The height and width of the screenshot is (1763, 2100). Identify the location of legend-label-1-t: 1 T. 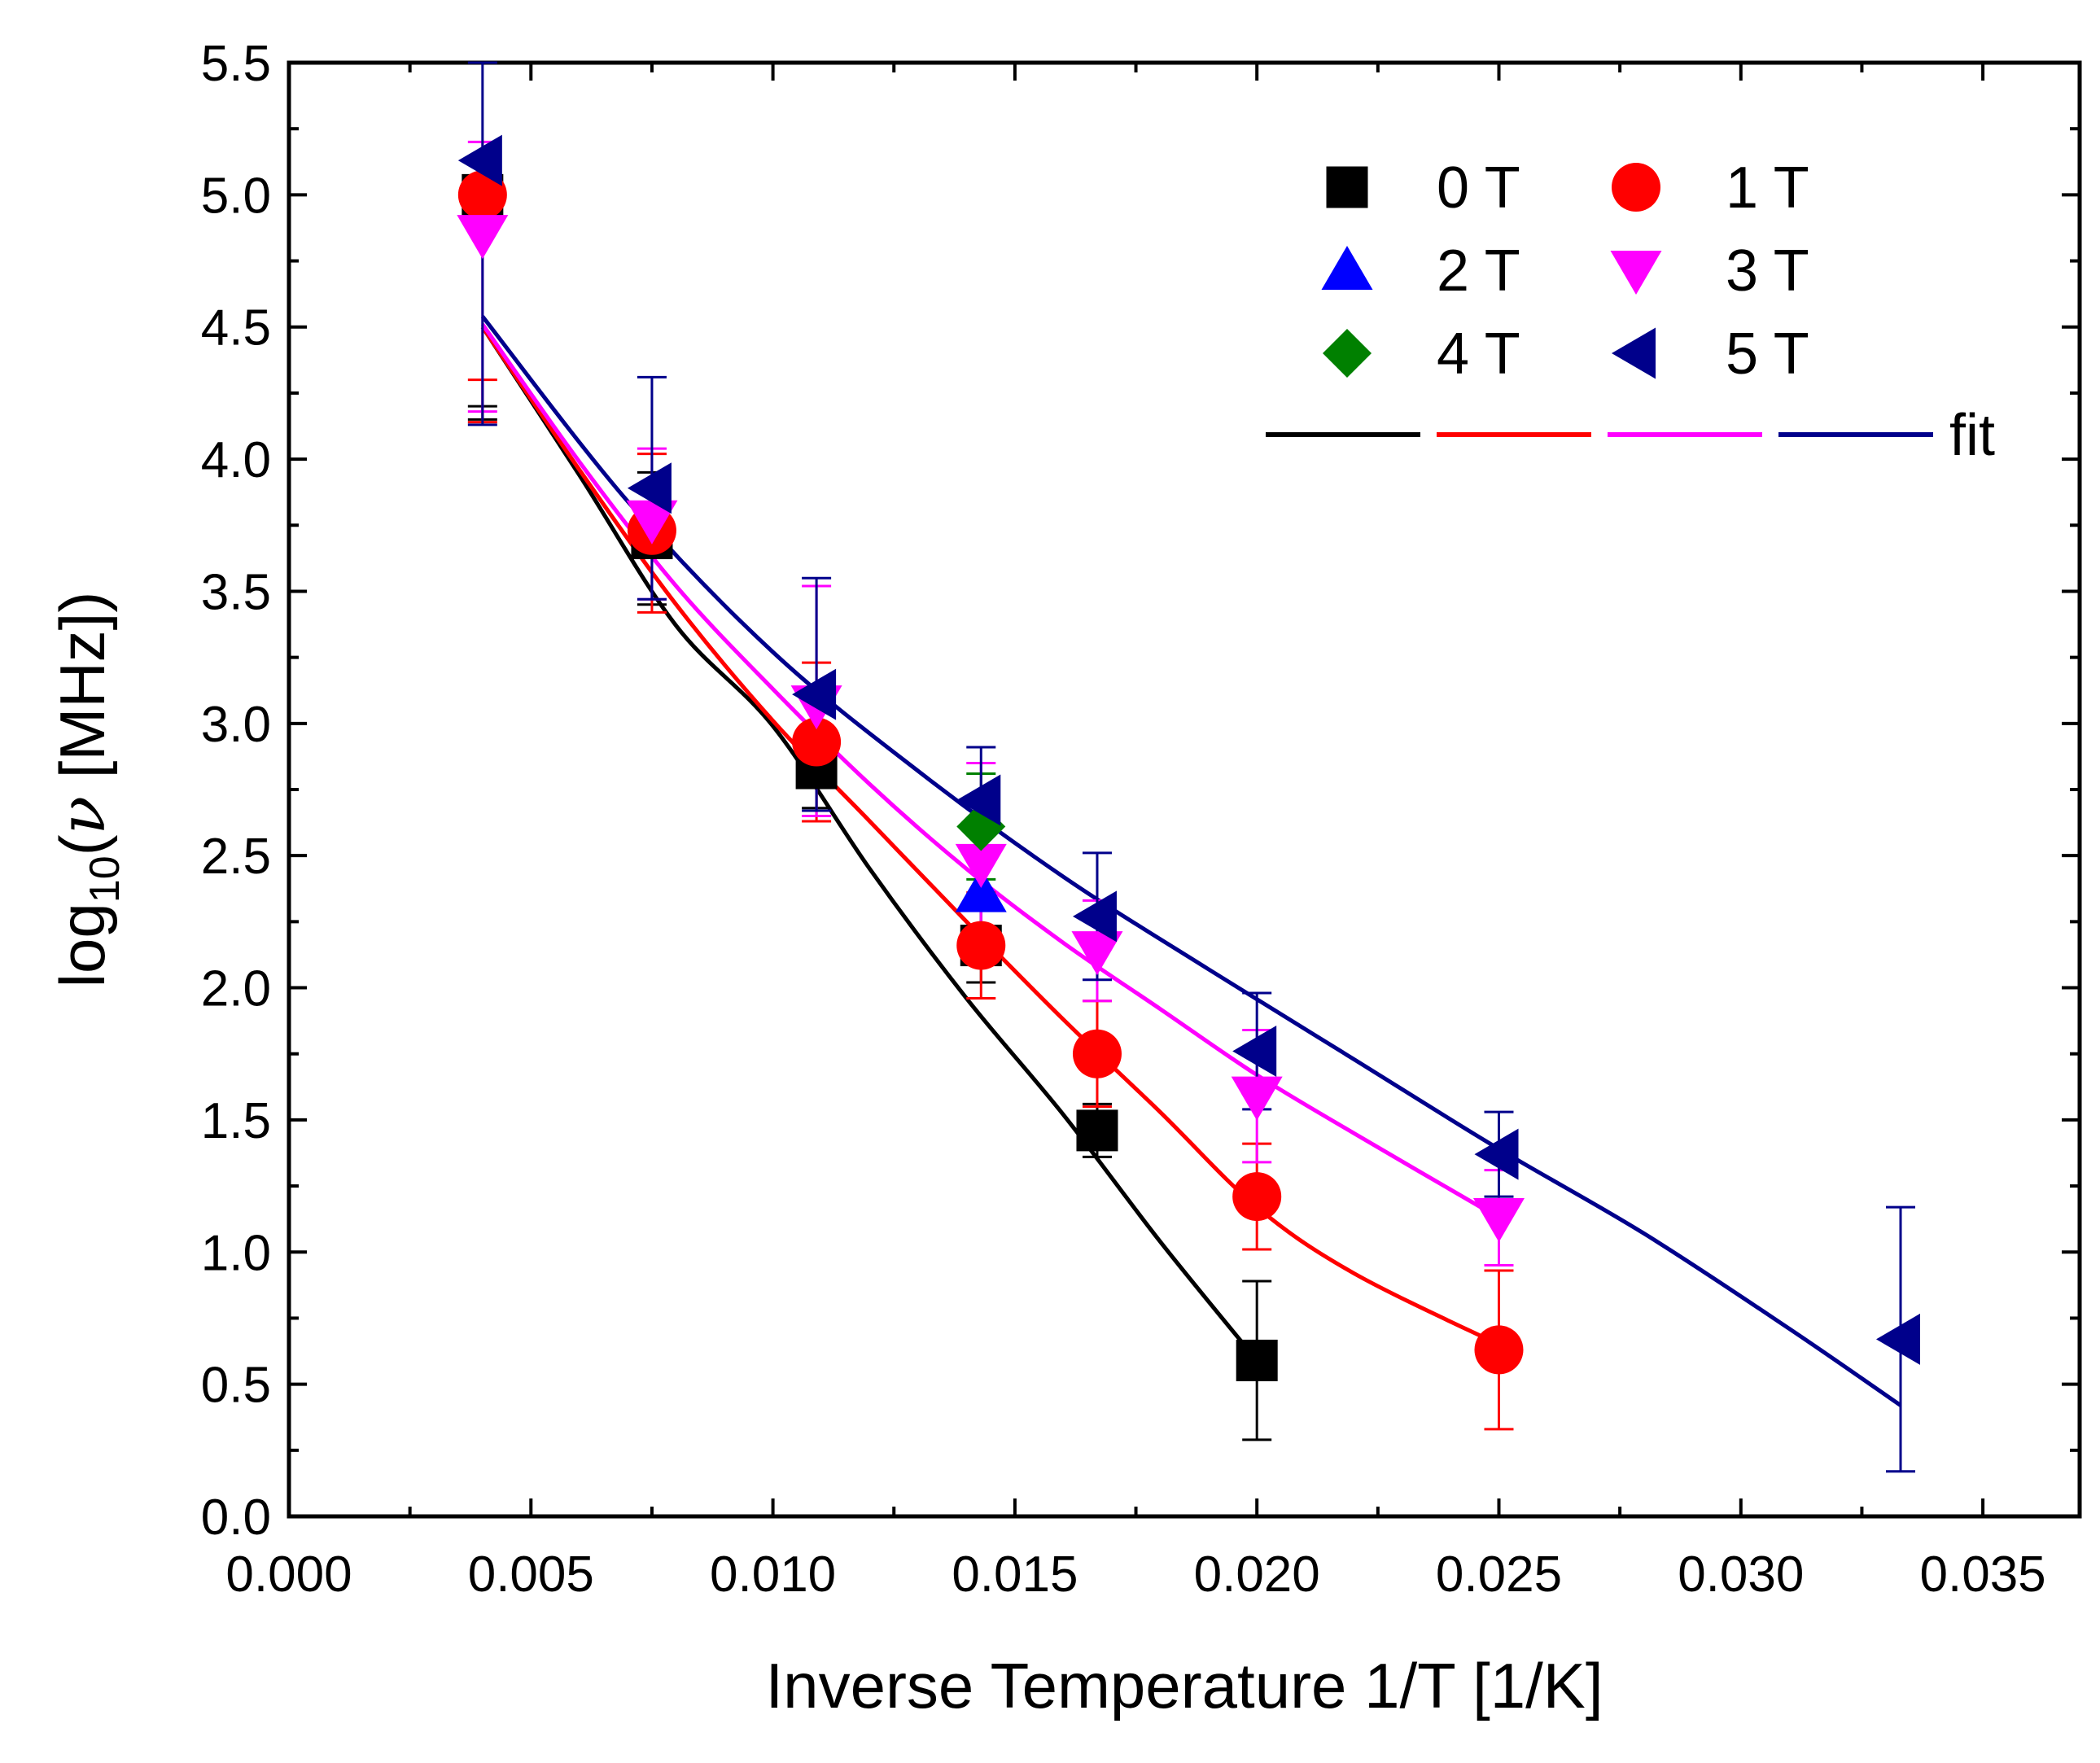
(1767, 188).